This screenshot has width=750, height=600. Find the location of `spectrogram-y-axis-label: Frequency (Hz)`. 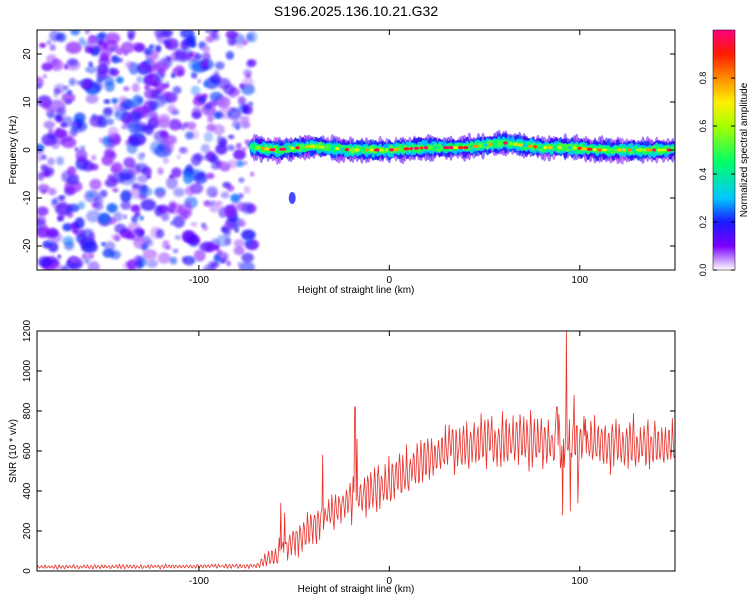

spectrogram-y-axis-label: Frequency (Hz) is located at coordinates (13, 150).